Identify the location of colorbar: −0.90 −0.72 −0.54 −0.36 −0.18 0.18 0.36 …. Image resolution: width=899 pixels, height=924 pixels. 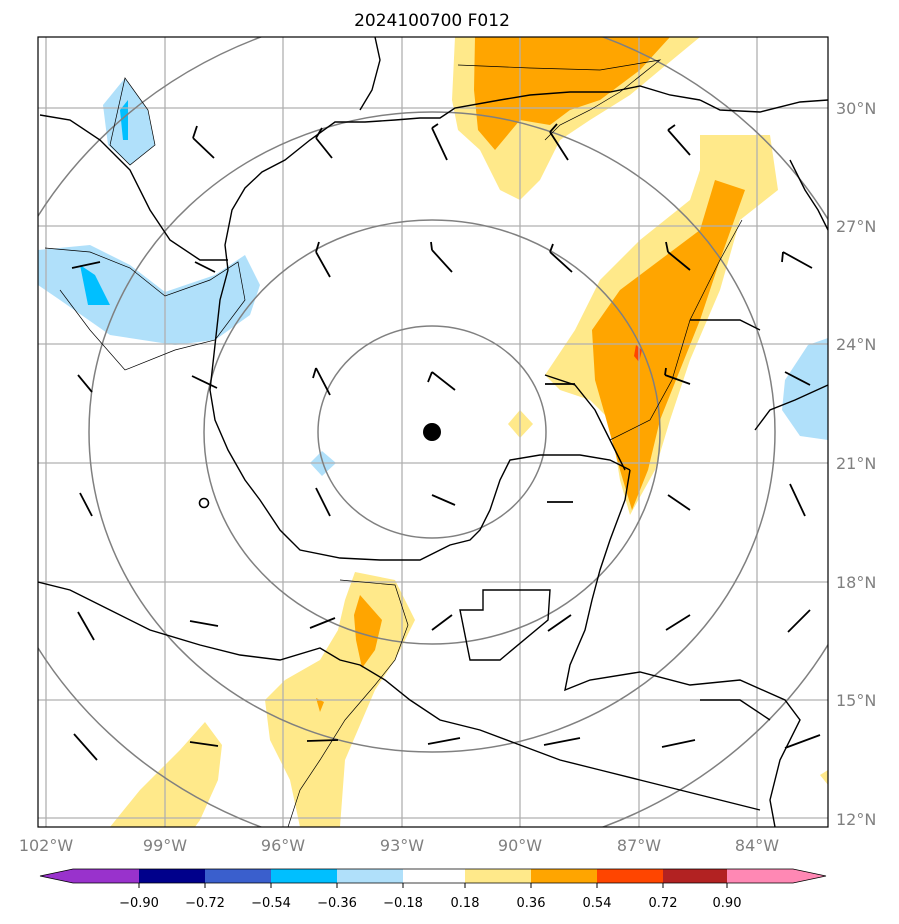
(433, 889).